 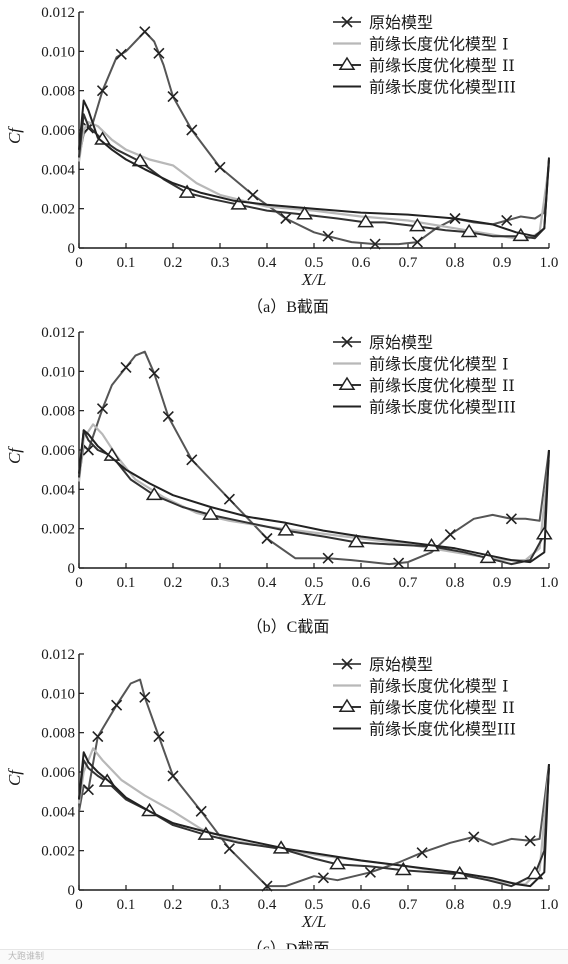 What do you see at coordinates (284, 956) in the screenshot?
I see `bottom-strip: 大跑谁制` at bounding box center [284, 956].